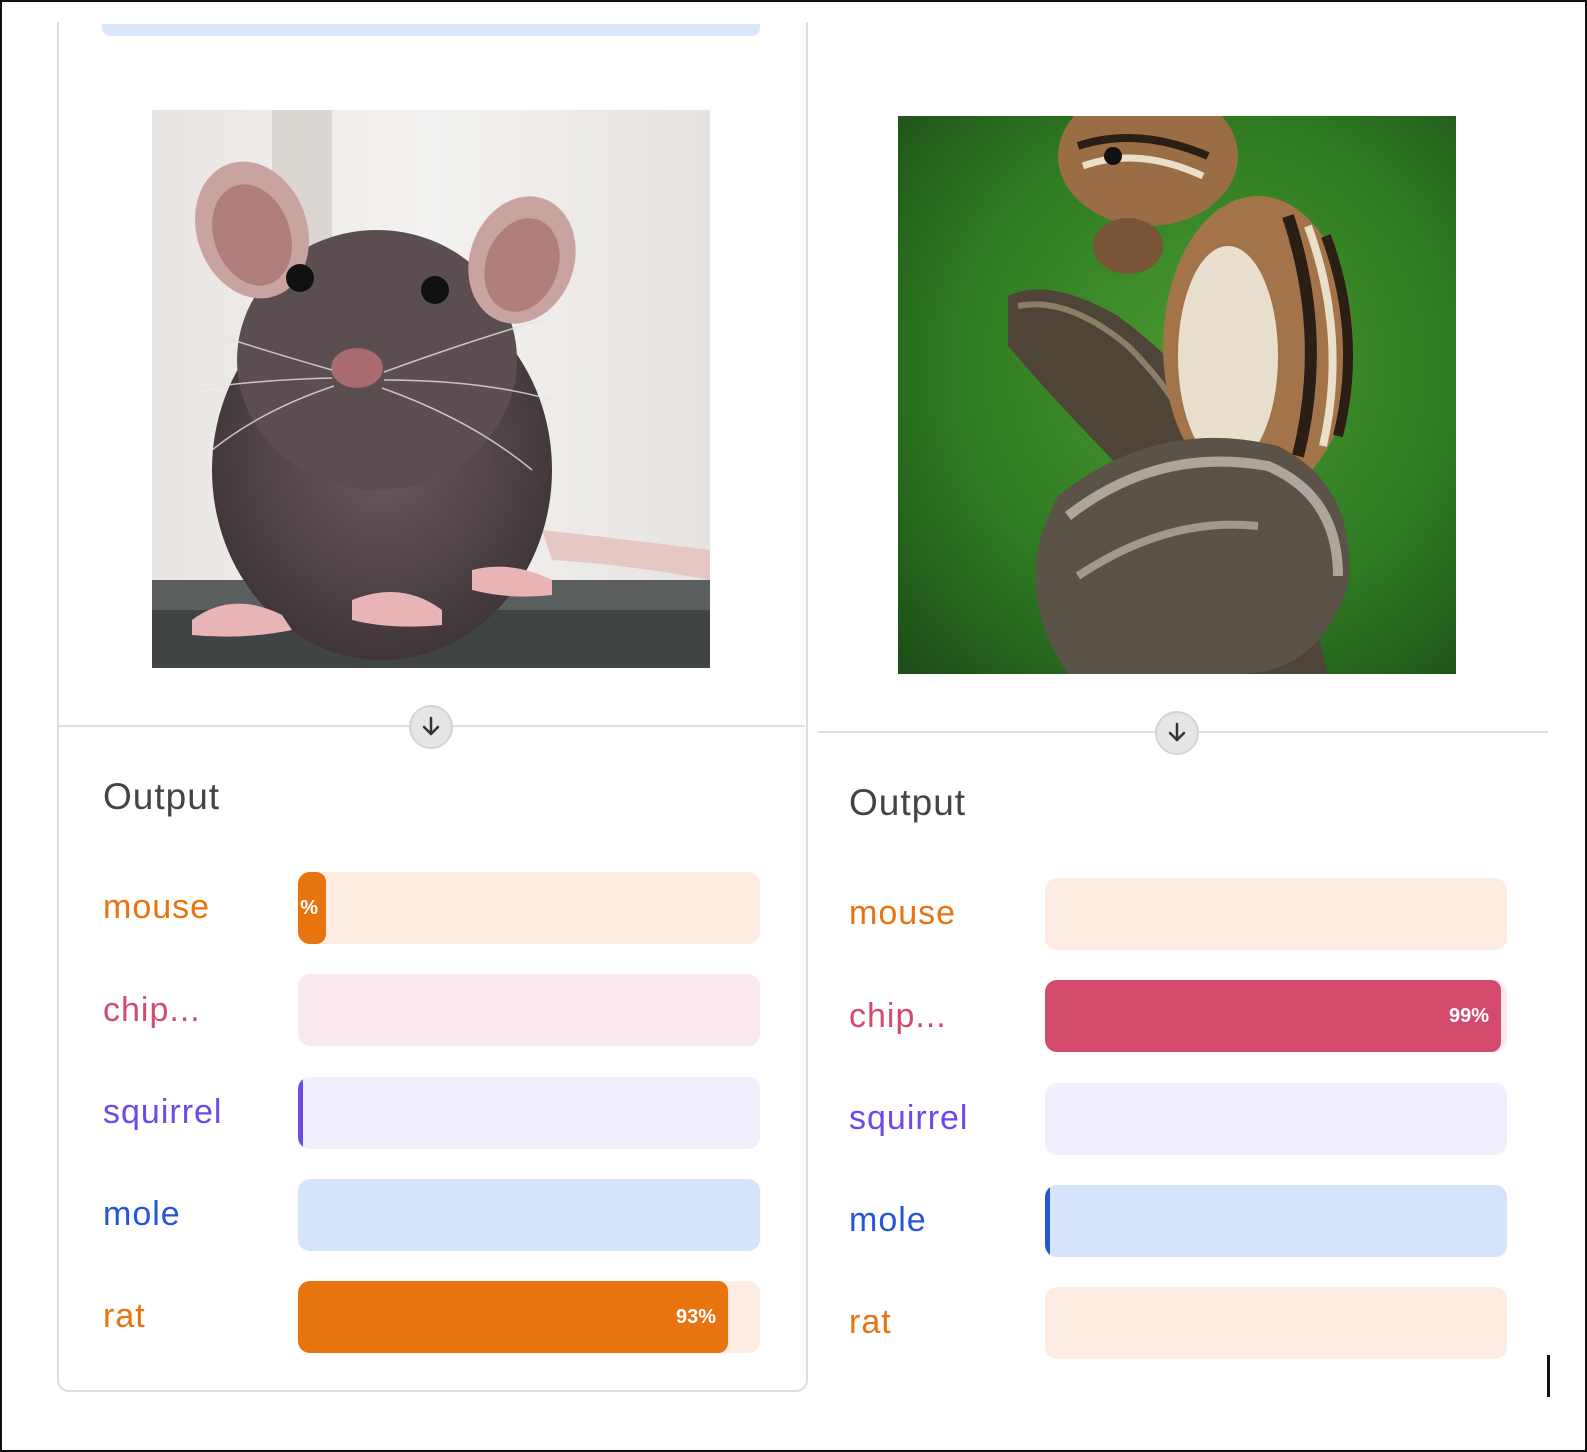 Image resolution: width=1587 pixels, height=1452 pixels. I want to click on prediction-bar-mouse, so click(1276, 914).